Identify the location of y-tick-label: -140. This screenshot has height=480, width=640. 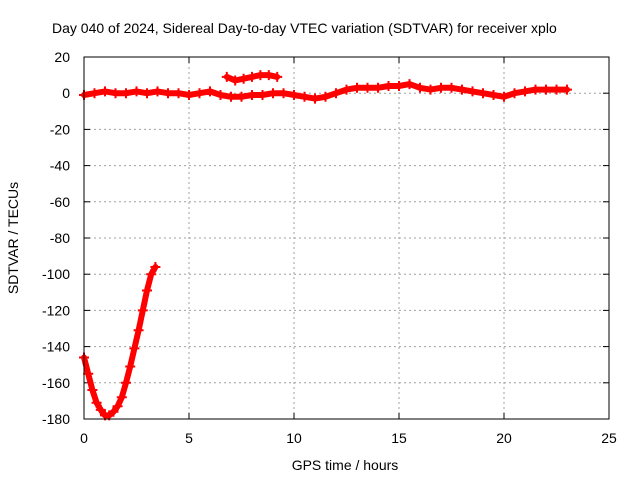
(56, 347).